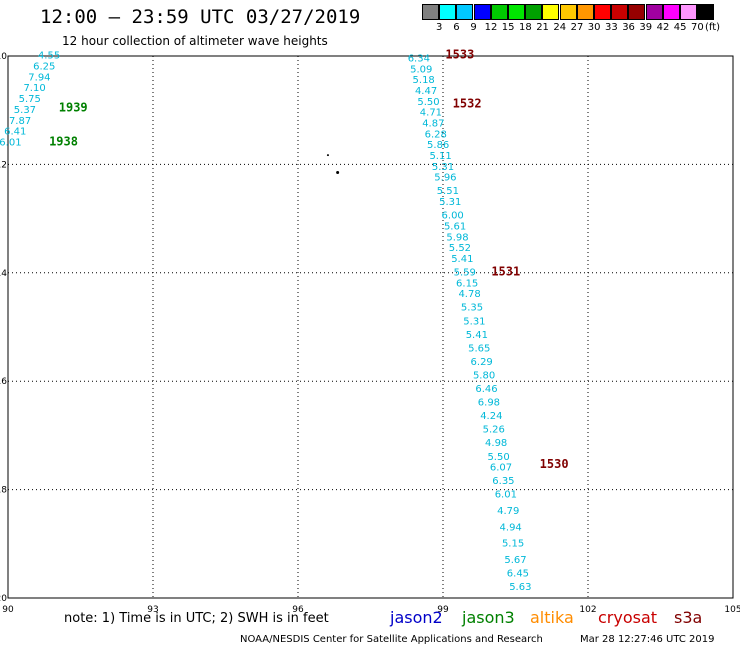 This screenshot has width=740, height=650. I want to click on swh-value: 5.96, so click(445, 178).